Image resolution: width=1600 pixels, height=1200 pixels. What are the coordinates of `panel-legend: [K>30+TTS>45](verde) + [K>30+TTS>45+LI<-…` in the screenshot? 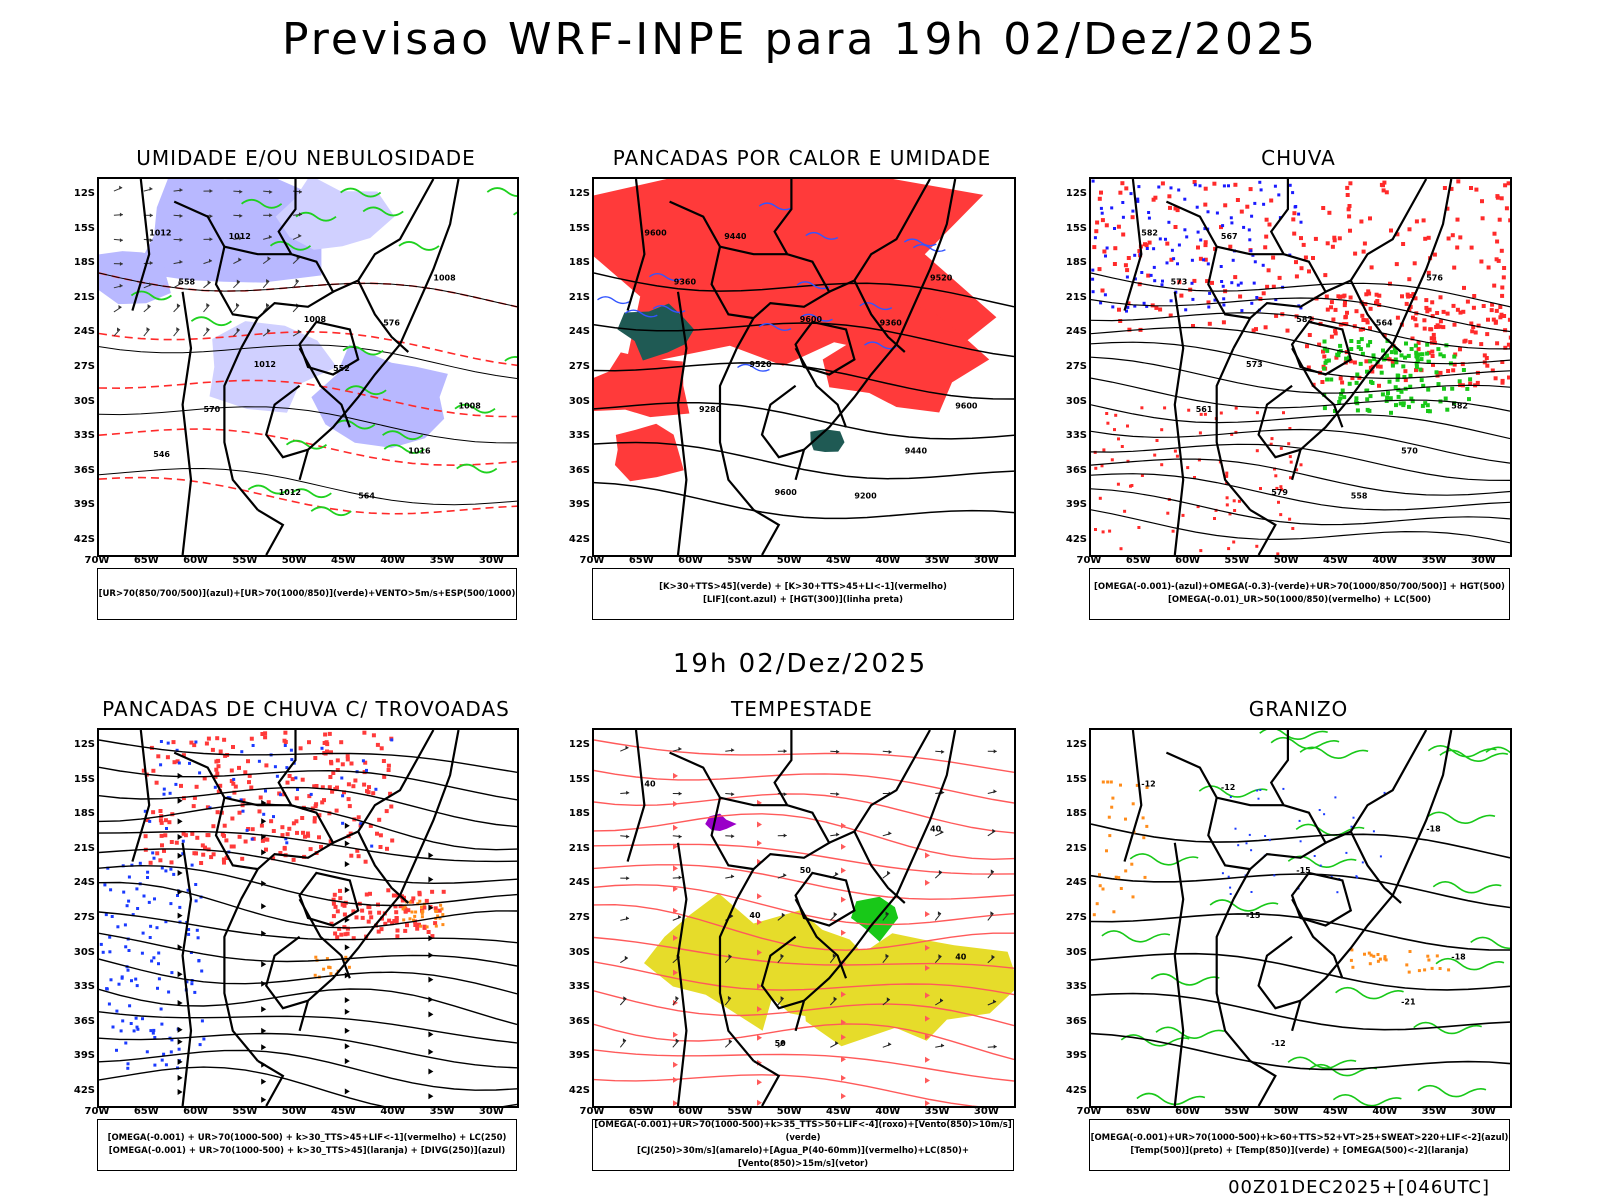 It's located at (803, 594).